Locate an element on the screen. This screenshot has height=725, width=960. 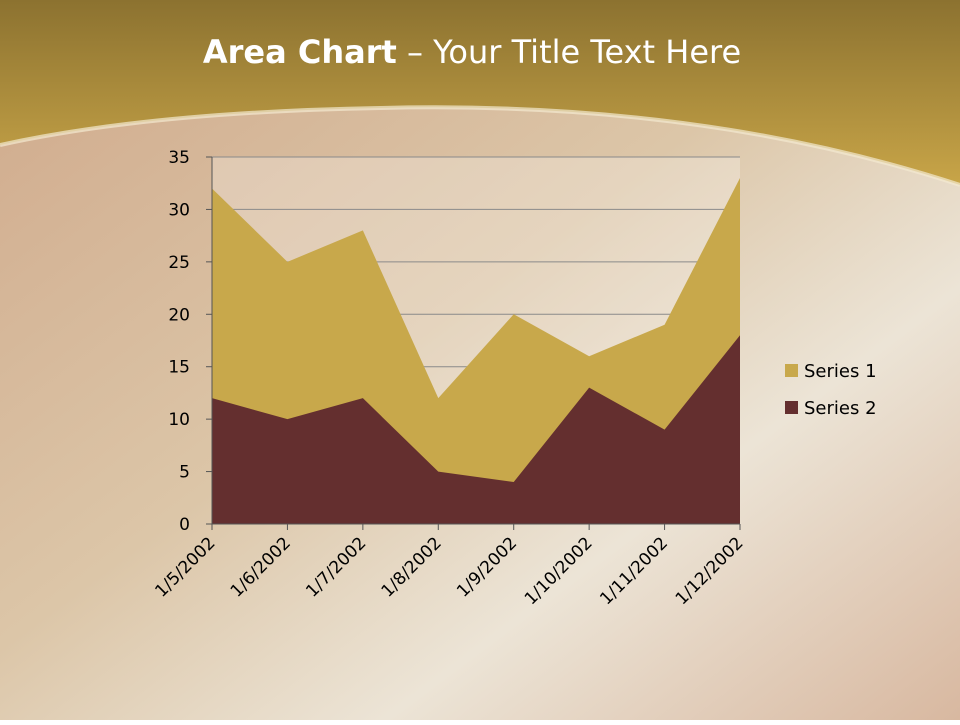
y-tick-label: 5 is located at coordinates (184, 473).